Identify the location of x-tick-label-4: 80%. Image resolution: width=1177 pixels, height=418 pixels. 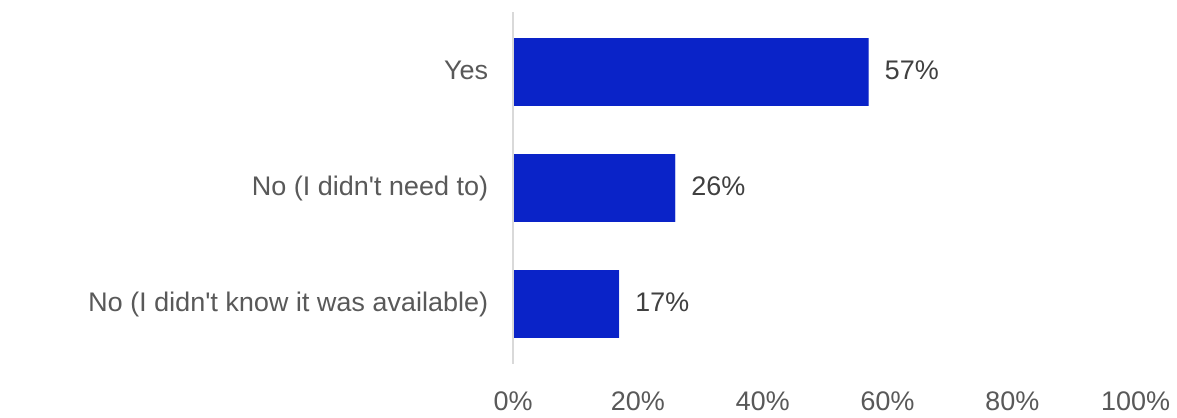
(1012, 401).